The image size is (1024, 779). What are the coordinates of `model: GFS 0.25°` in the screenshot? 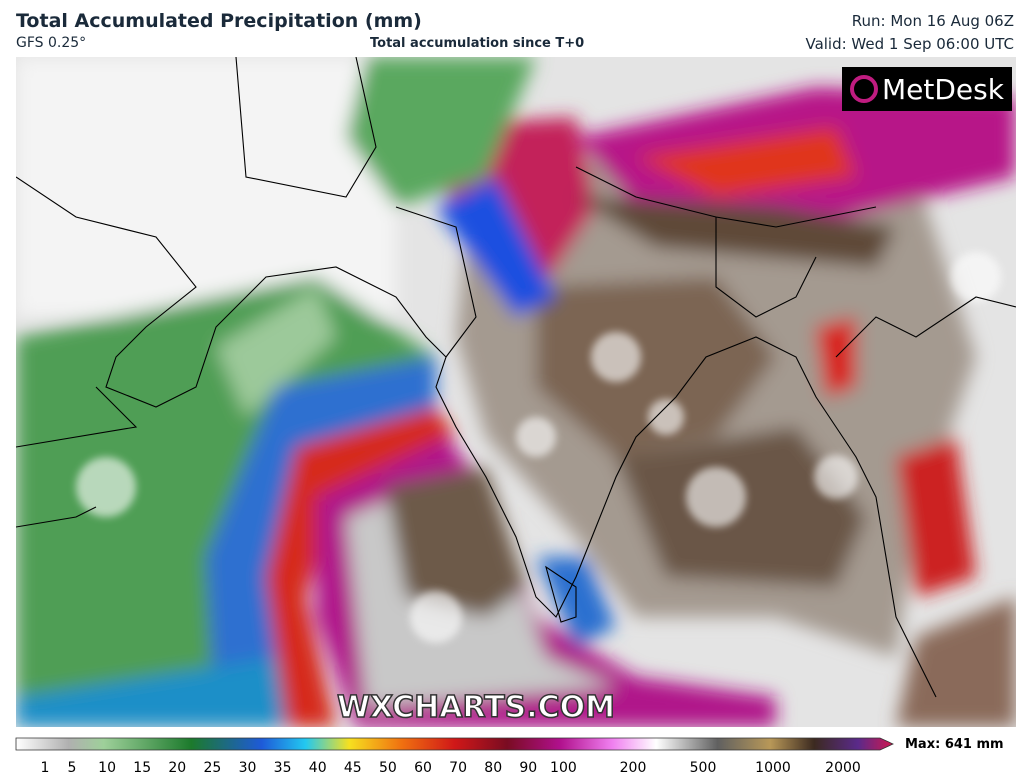 It's located at (51, 43).